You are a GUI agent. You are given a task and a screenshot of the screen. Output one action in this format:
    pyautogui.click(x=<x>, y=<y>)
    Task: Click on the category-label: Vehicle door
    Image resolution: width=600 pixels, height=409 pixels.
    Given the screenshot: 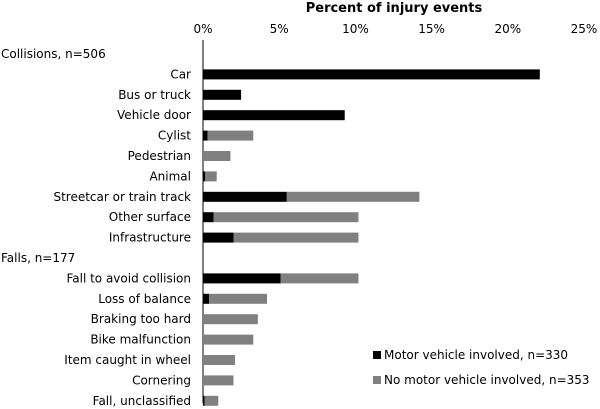 What is the action you would take?
    pyautogui.click(x=154, y=115)
    